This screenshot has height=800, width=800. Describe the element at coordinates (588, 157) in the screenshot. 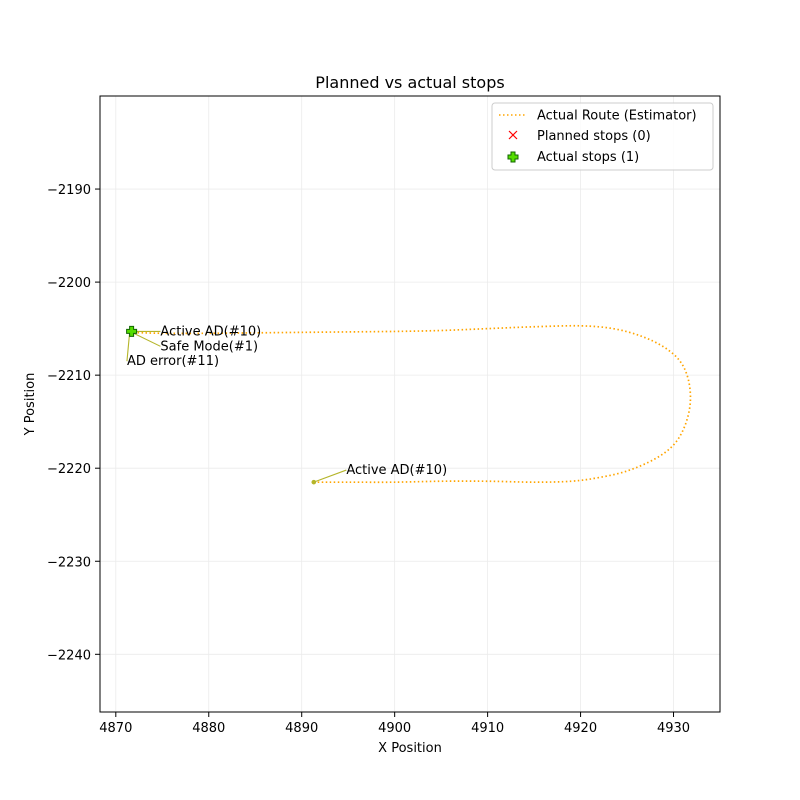

I see `legend-label-actual: Actual stops (1)` at that location.